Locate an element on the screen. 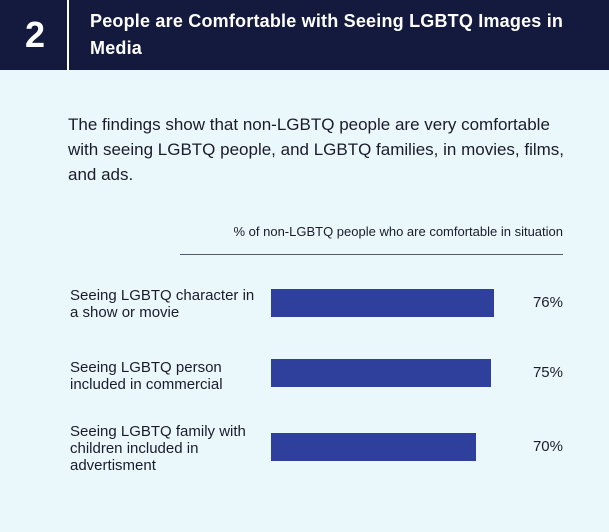 This screenshot has height=532, width=609. value-label: 75% is located at coordinates (547, 372).